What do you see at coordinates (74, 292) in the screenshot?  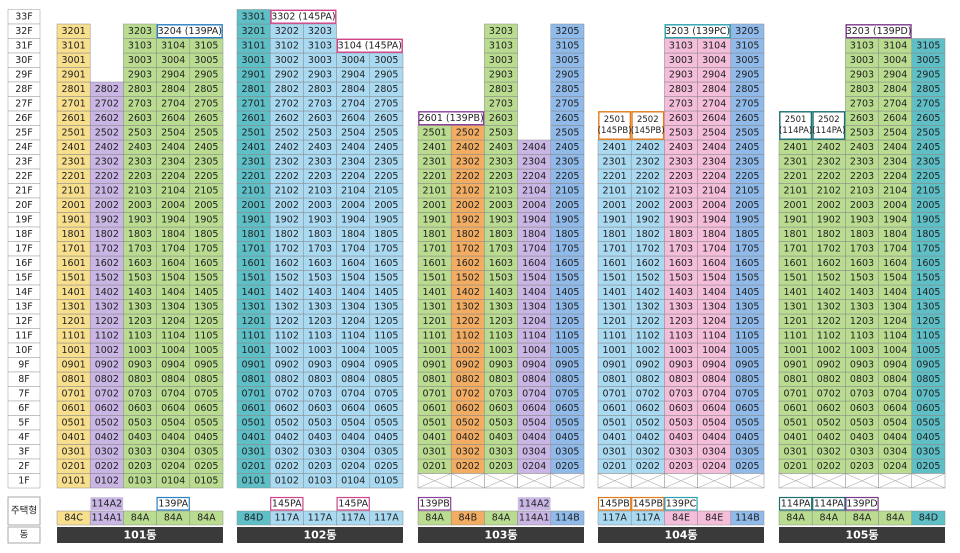 I see `unit-label: 1401` at bounding box center [74, 292].